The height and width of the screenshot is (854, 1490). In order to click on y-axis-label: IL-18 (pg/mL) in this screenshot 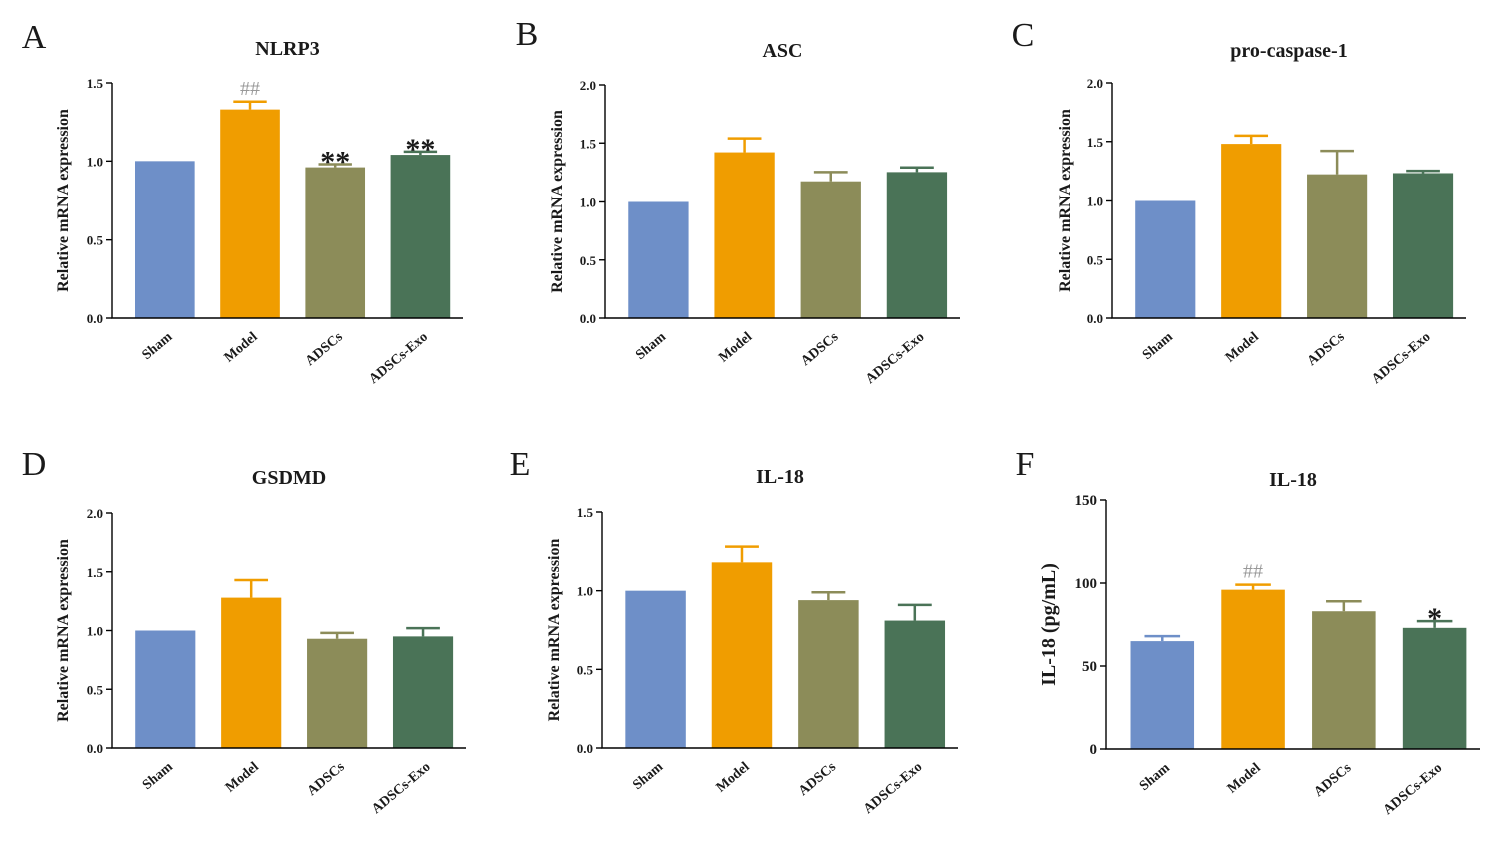, I will do `click(1049, 624)`.